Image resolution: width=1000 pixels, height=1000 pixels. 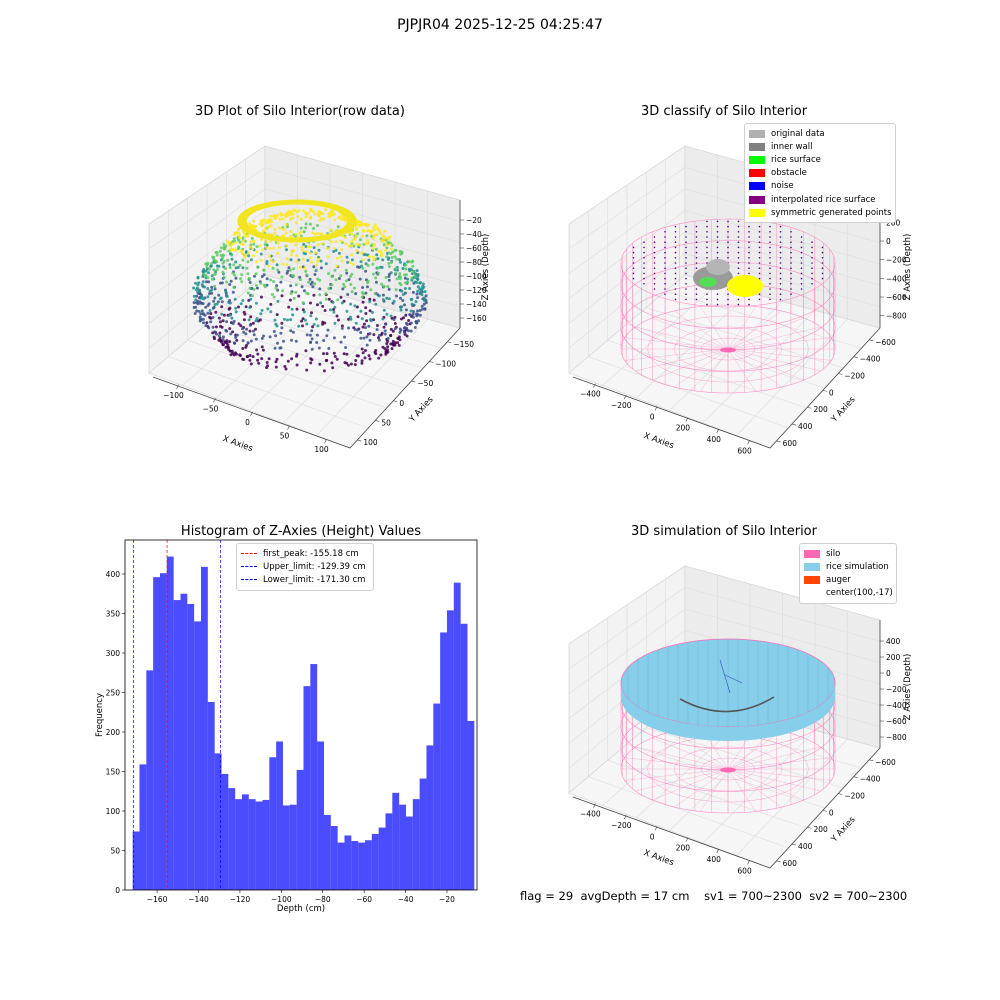 What do you see at coordinates (323, 899) in the screenshot?
I see `histogram-x-tick-label: −80` at bounding box center [323, 899].